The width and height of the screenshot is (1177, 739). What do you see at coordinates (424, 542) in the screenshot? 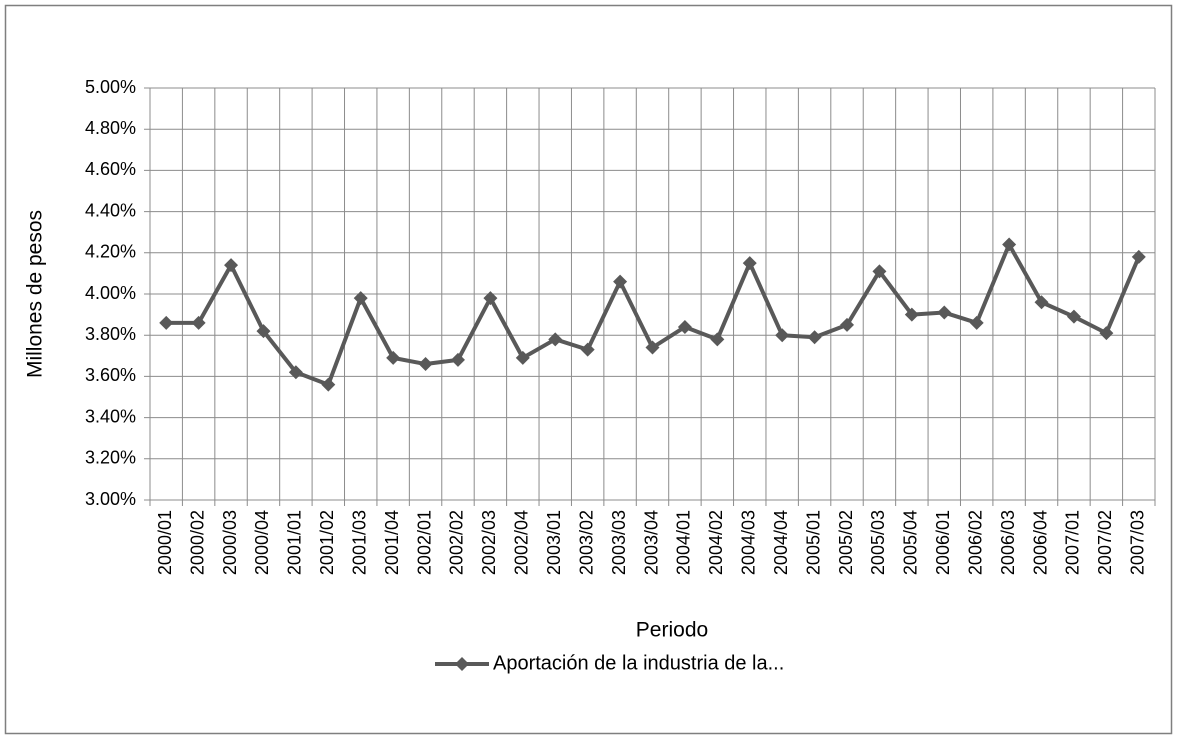
I see `x-tick-label: 2002/01` at bounding box center [424, 542].